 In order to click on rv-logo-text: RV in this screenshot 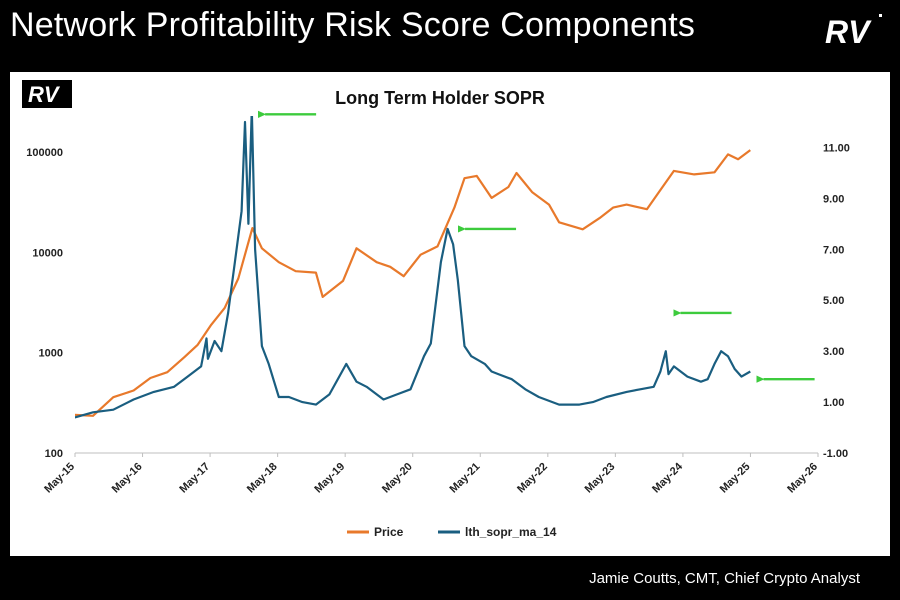, I will do `click(848, 32)`.